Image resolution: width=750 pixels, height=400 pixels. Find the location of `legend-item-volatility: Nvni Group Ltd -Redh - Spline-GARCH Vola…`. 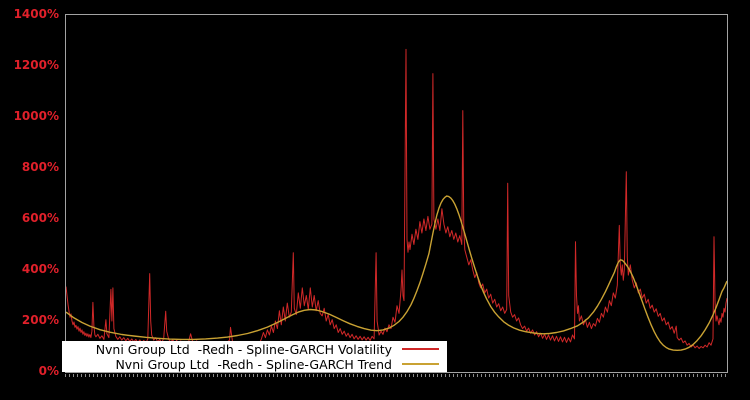

legend-item-volatility: Nvni Group Ltd -Redh - Spline-GARCH Vola… is located at coordinates (254, 349).